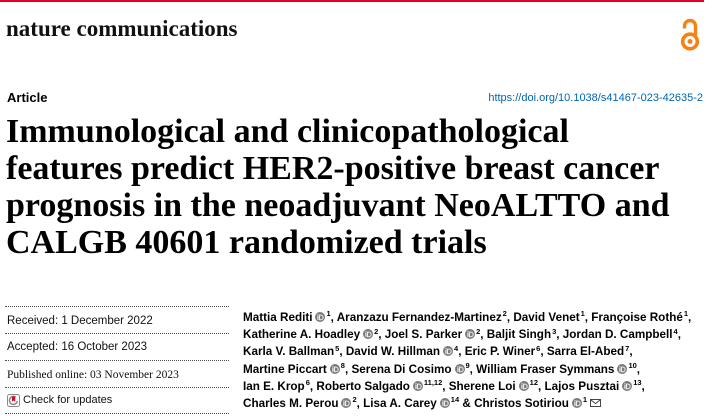 The image size is (710, 420). Describe the element at coordinates (302, 335) in the screenshot. I see `author-name: Katherine A. Hoadley` at that location.